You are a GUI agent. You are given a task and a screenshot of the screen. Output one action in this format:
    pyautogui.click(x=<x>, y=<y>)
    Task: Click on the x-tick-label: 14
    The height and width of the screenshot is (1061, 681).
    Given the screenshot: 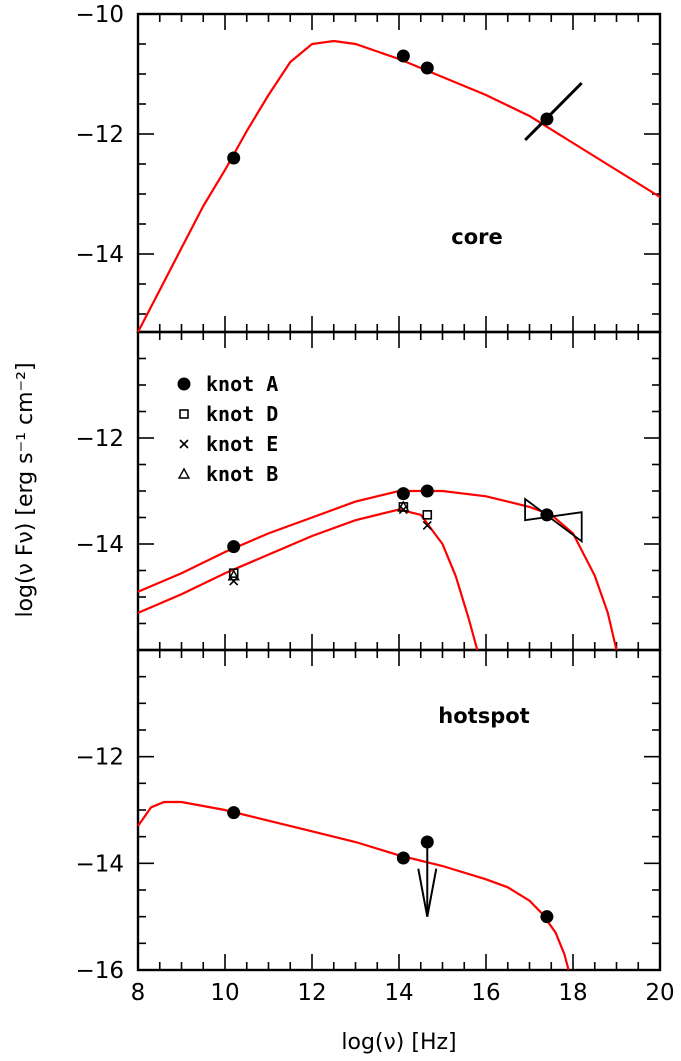 What is the action you would take?
    pyautogui.click(x=398, y=993)
    